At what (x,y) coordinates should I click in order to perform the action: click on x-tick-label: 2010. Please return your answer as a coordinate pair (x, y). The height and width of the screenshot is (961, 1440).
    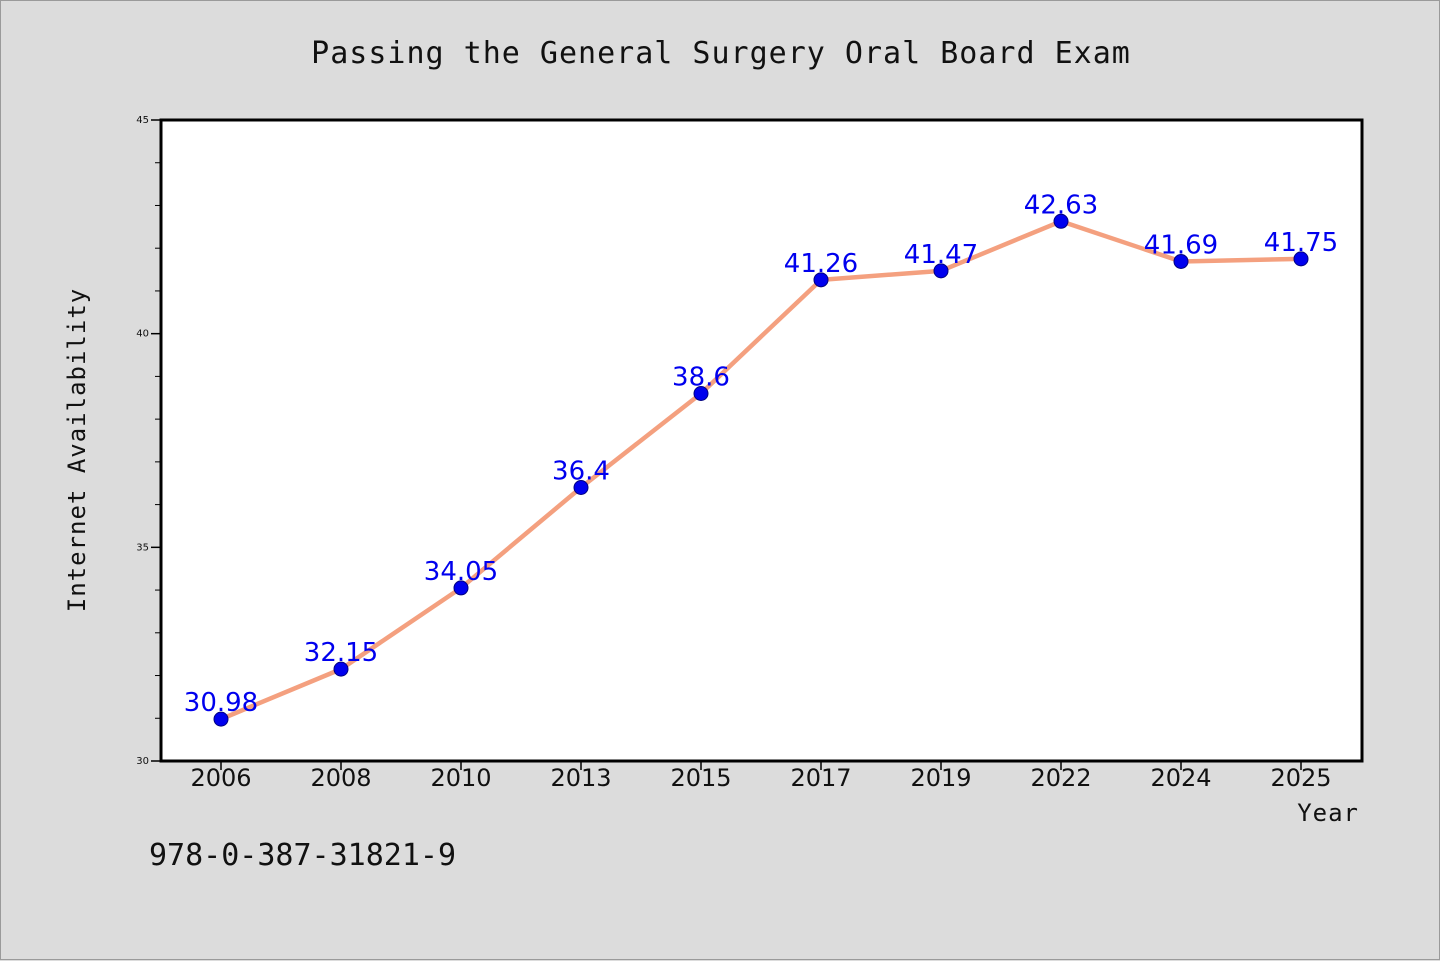
    Looking at the image, I should click on (460, 778).